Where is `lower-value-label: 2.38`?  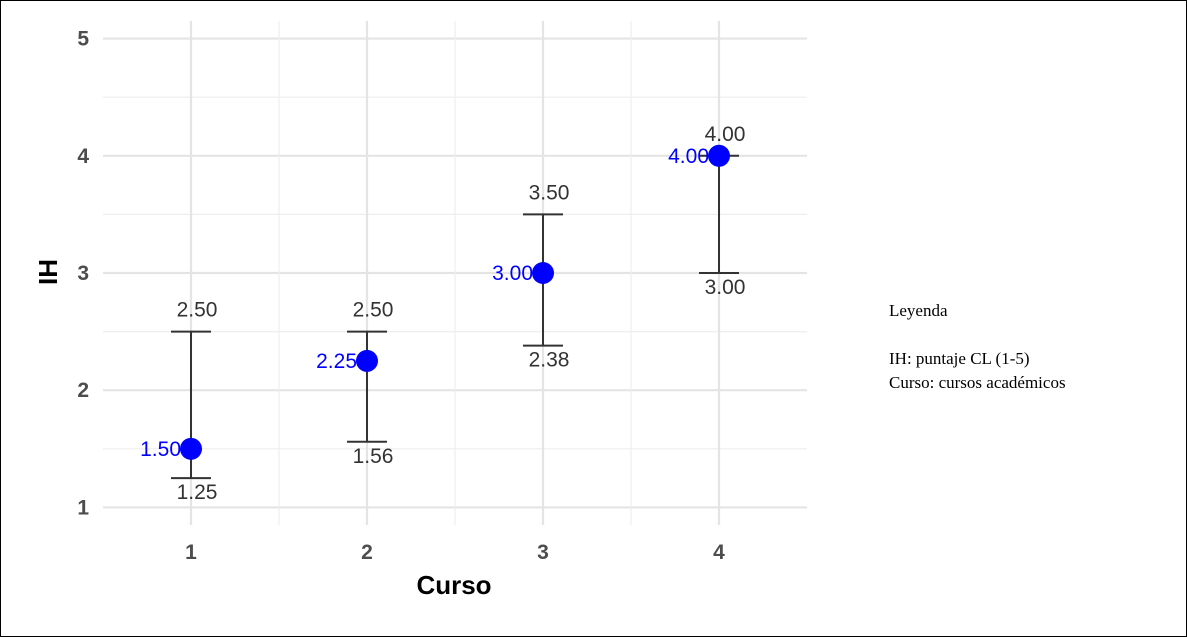
lower-value-label: 2.38 is located at coordinates (549, 360).